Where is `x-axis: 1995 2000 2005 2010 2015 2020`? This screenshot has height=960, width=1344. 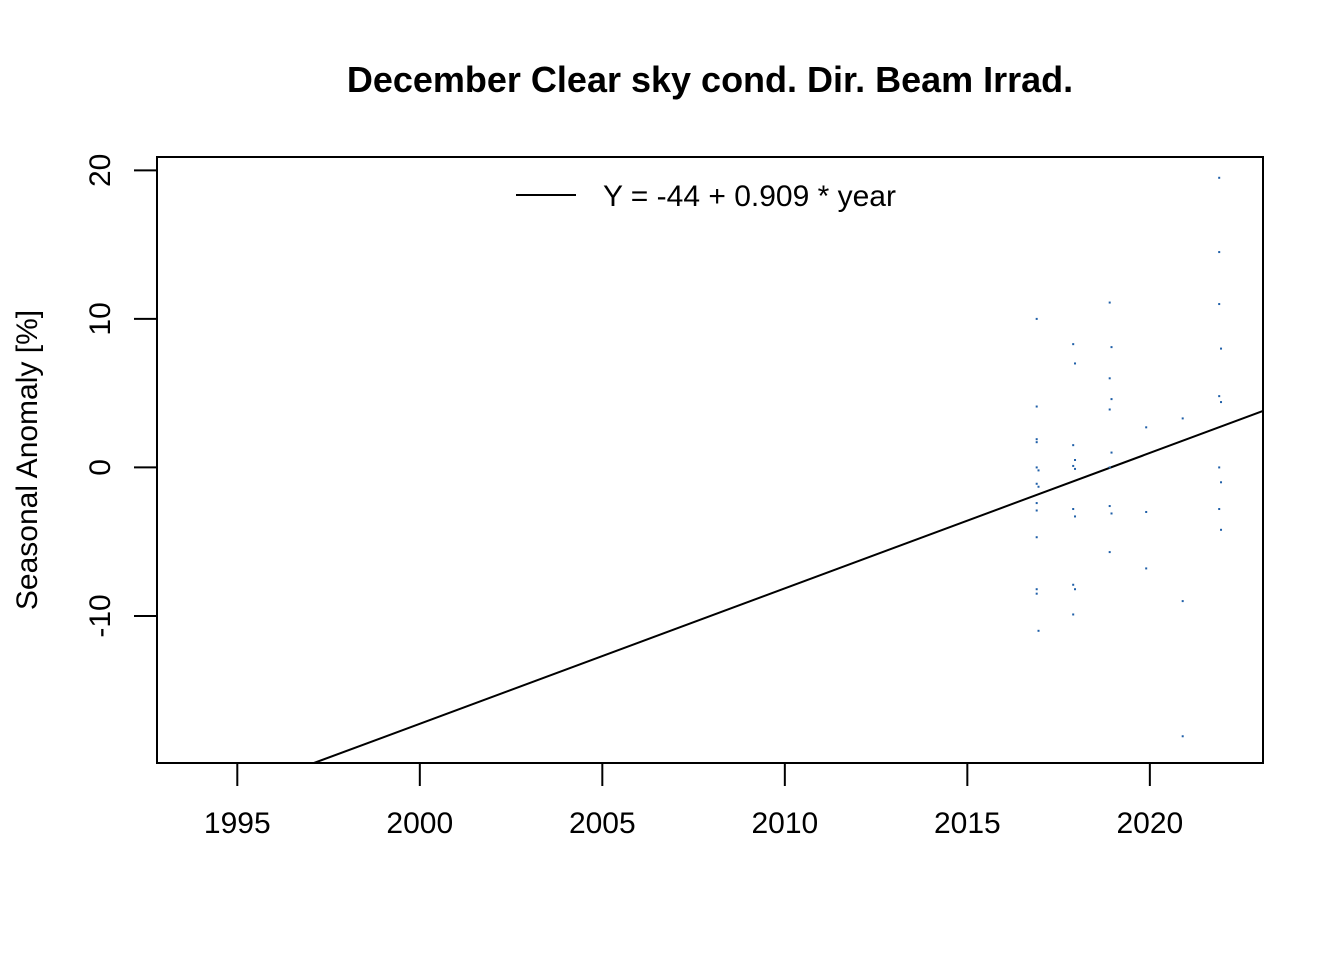
x-axis: 1995 2000 2005 2010 2015 2020 is located at coordinates (693, 801).